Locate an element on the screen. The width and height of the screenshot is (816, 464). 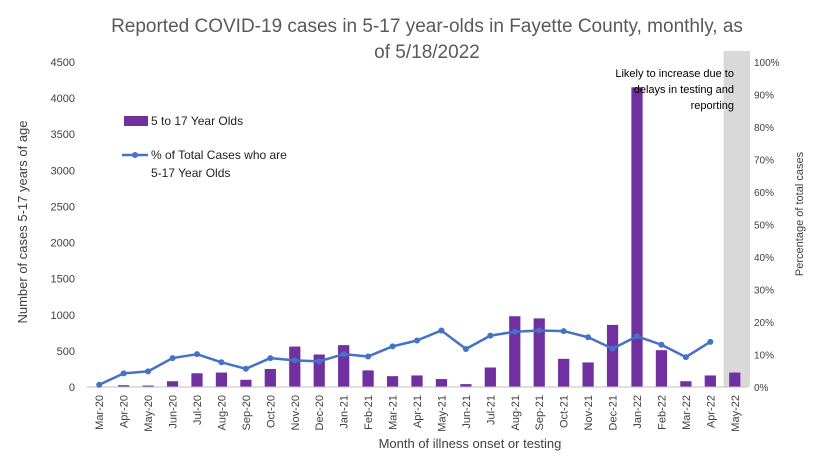
y-tick-label: 500 is located at coordinates (66, 352).